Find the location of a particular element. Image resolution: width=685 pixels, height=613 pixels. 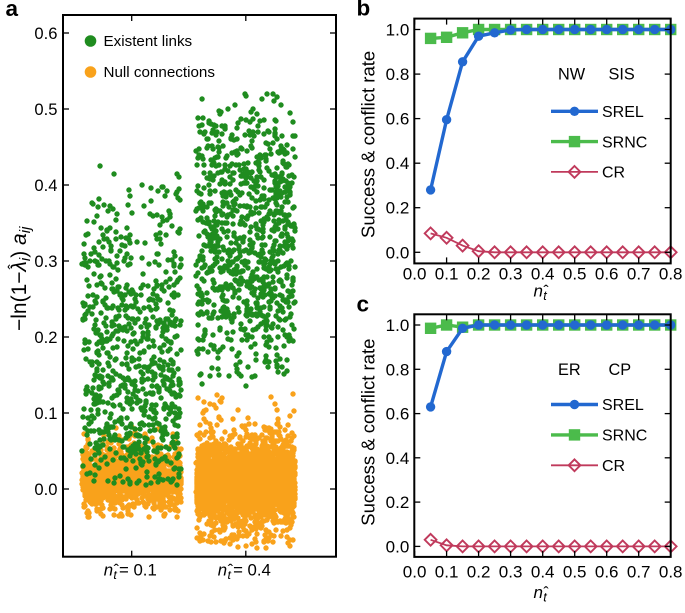

svg-text: = 0.1 is located at coordinates (138, 570).